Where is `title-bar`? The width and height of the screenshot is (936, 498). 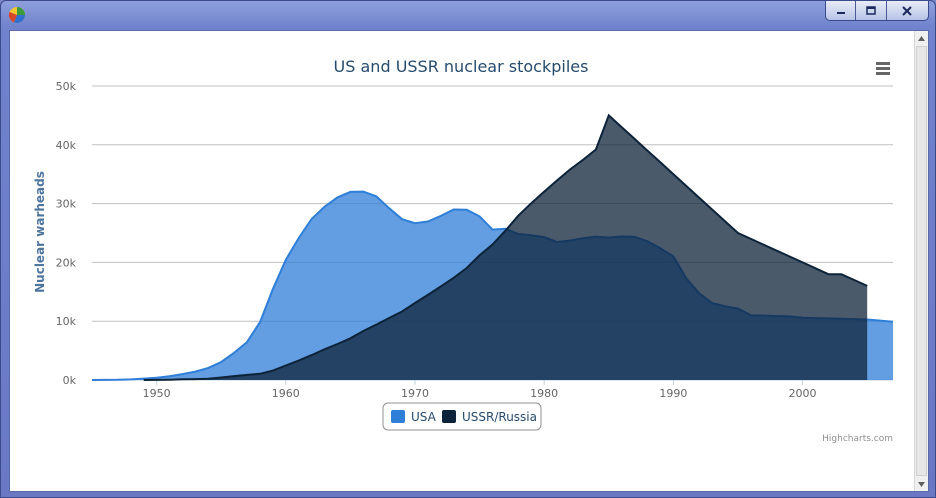
title-bar is located at coordinates (468, 15).